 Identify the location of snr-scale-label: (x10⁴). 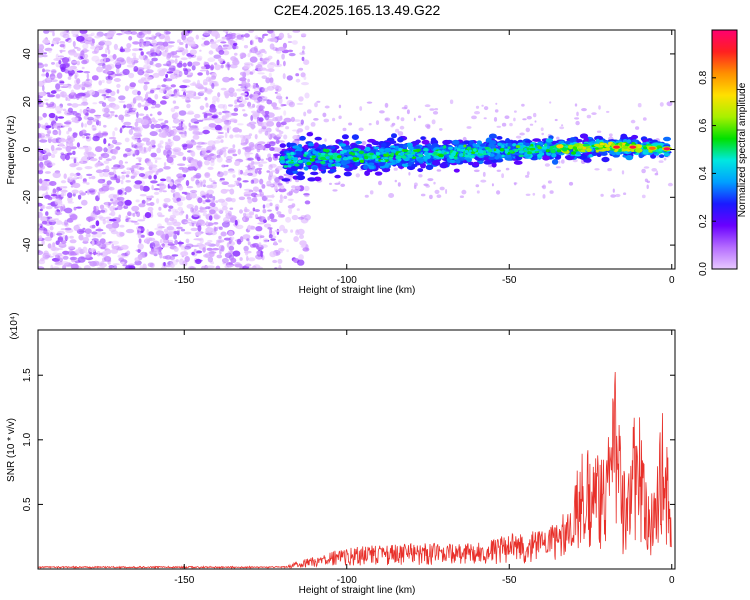
(14, 325).